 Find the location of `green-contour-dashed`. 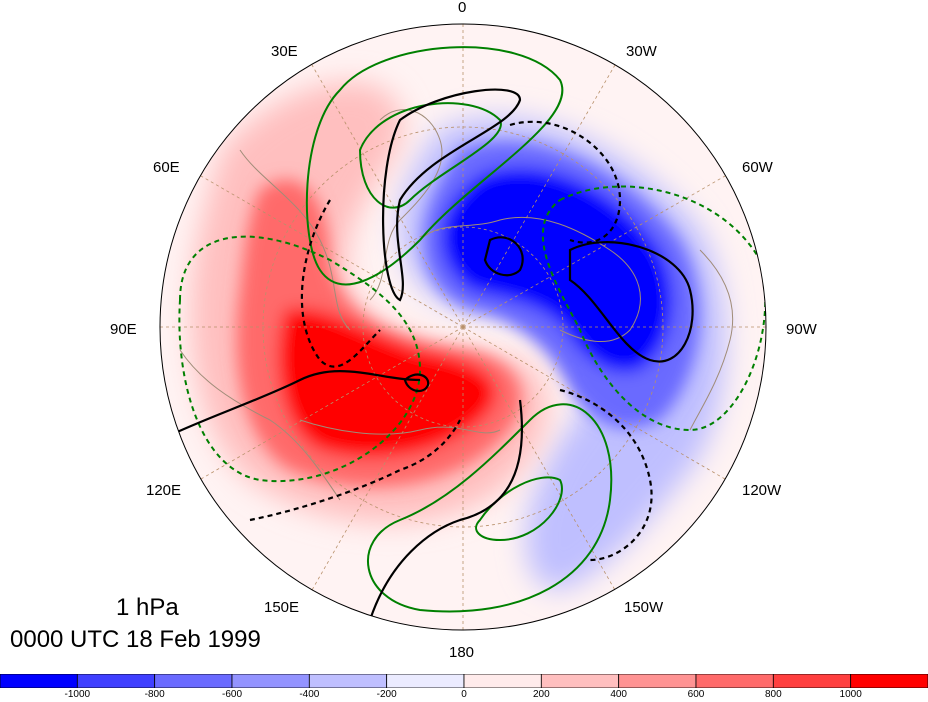

green-contour-dashed is located at coordinates (653, 308).